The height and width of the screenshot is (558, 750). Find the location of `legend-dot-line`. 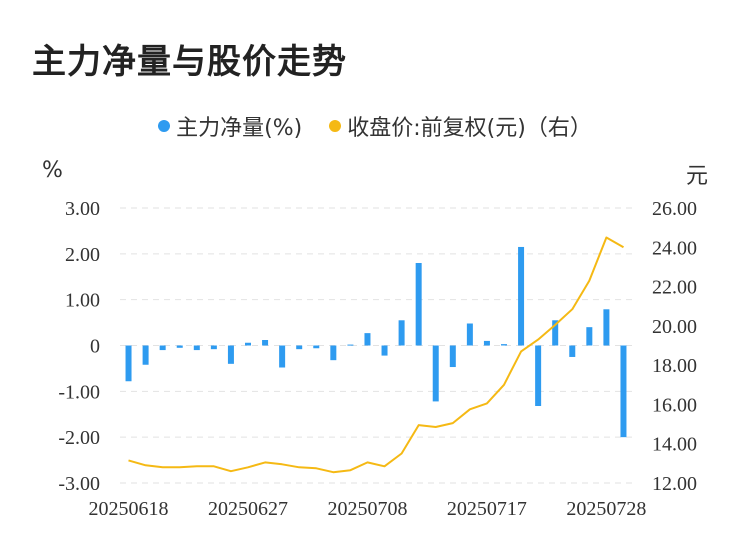

legend-dot-line is located at coordinates (335, 126).